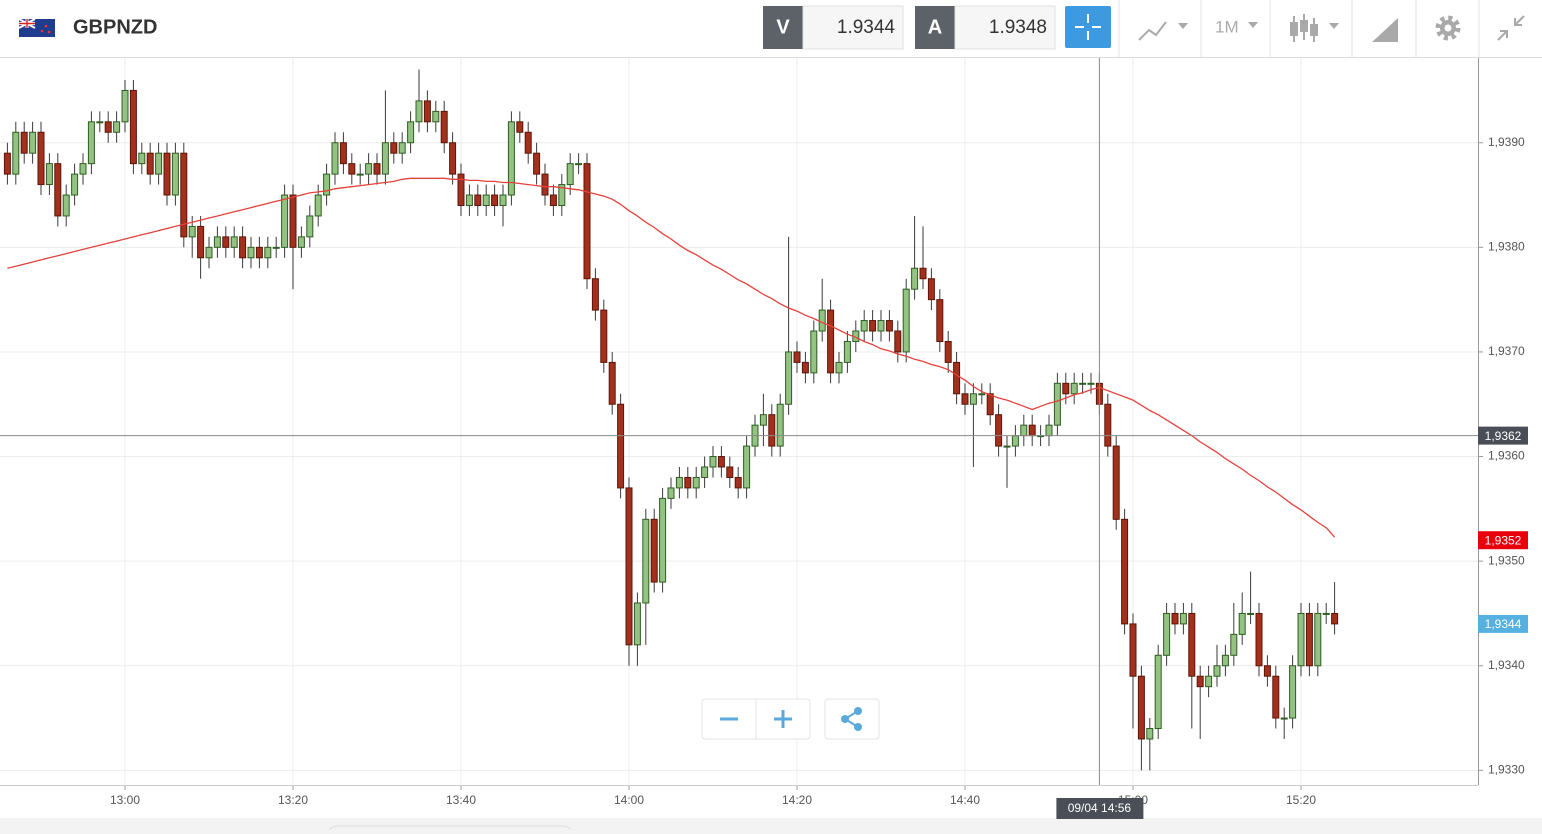 Image resolution: width=1542 pixels, height=834 pixels. Describe the element at coordinates (771, 826) in the screenshot. I see `navigator` at that location.